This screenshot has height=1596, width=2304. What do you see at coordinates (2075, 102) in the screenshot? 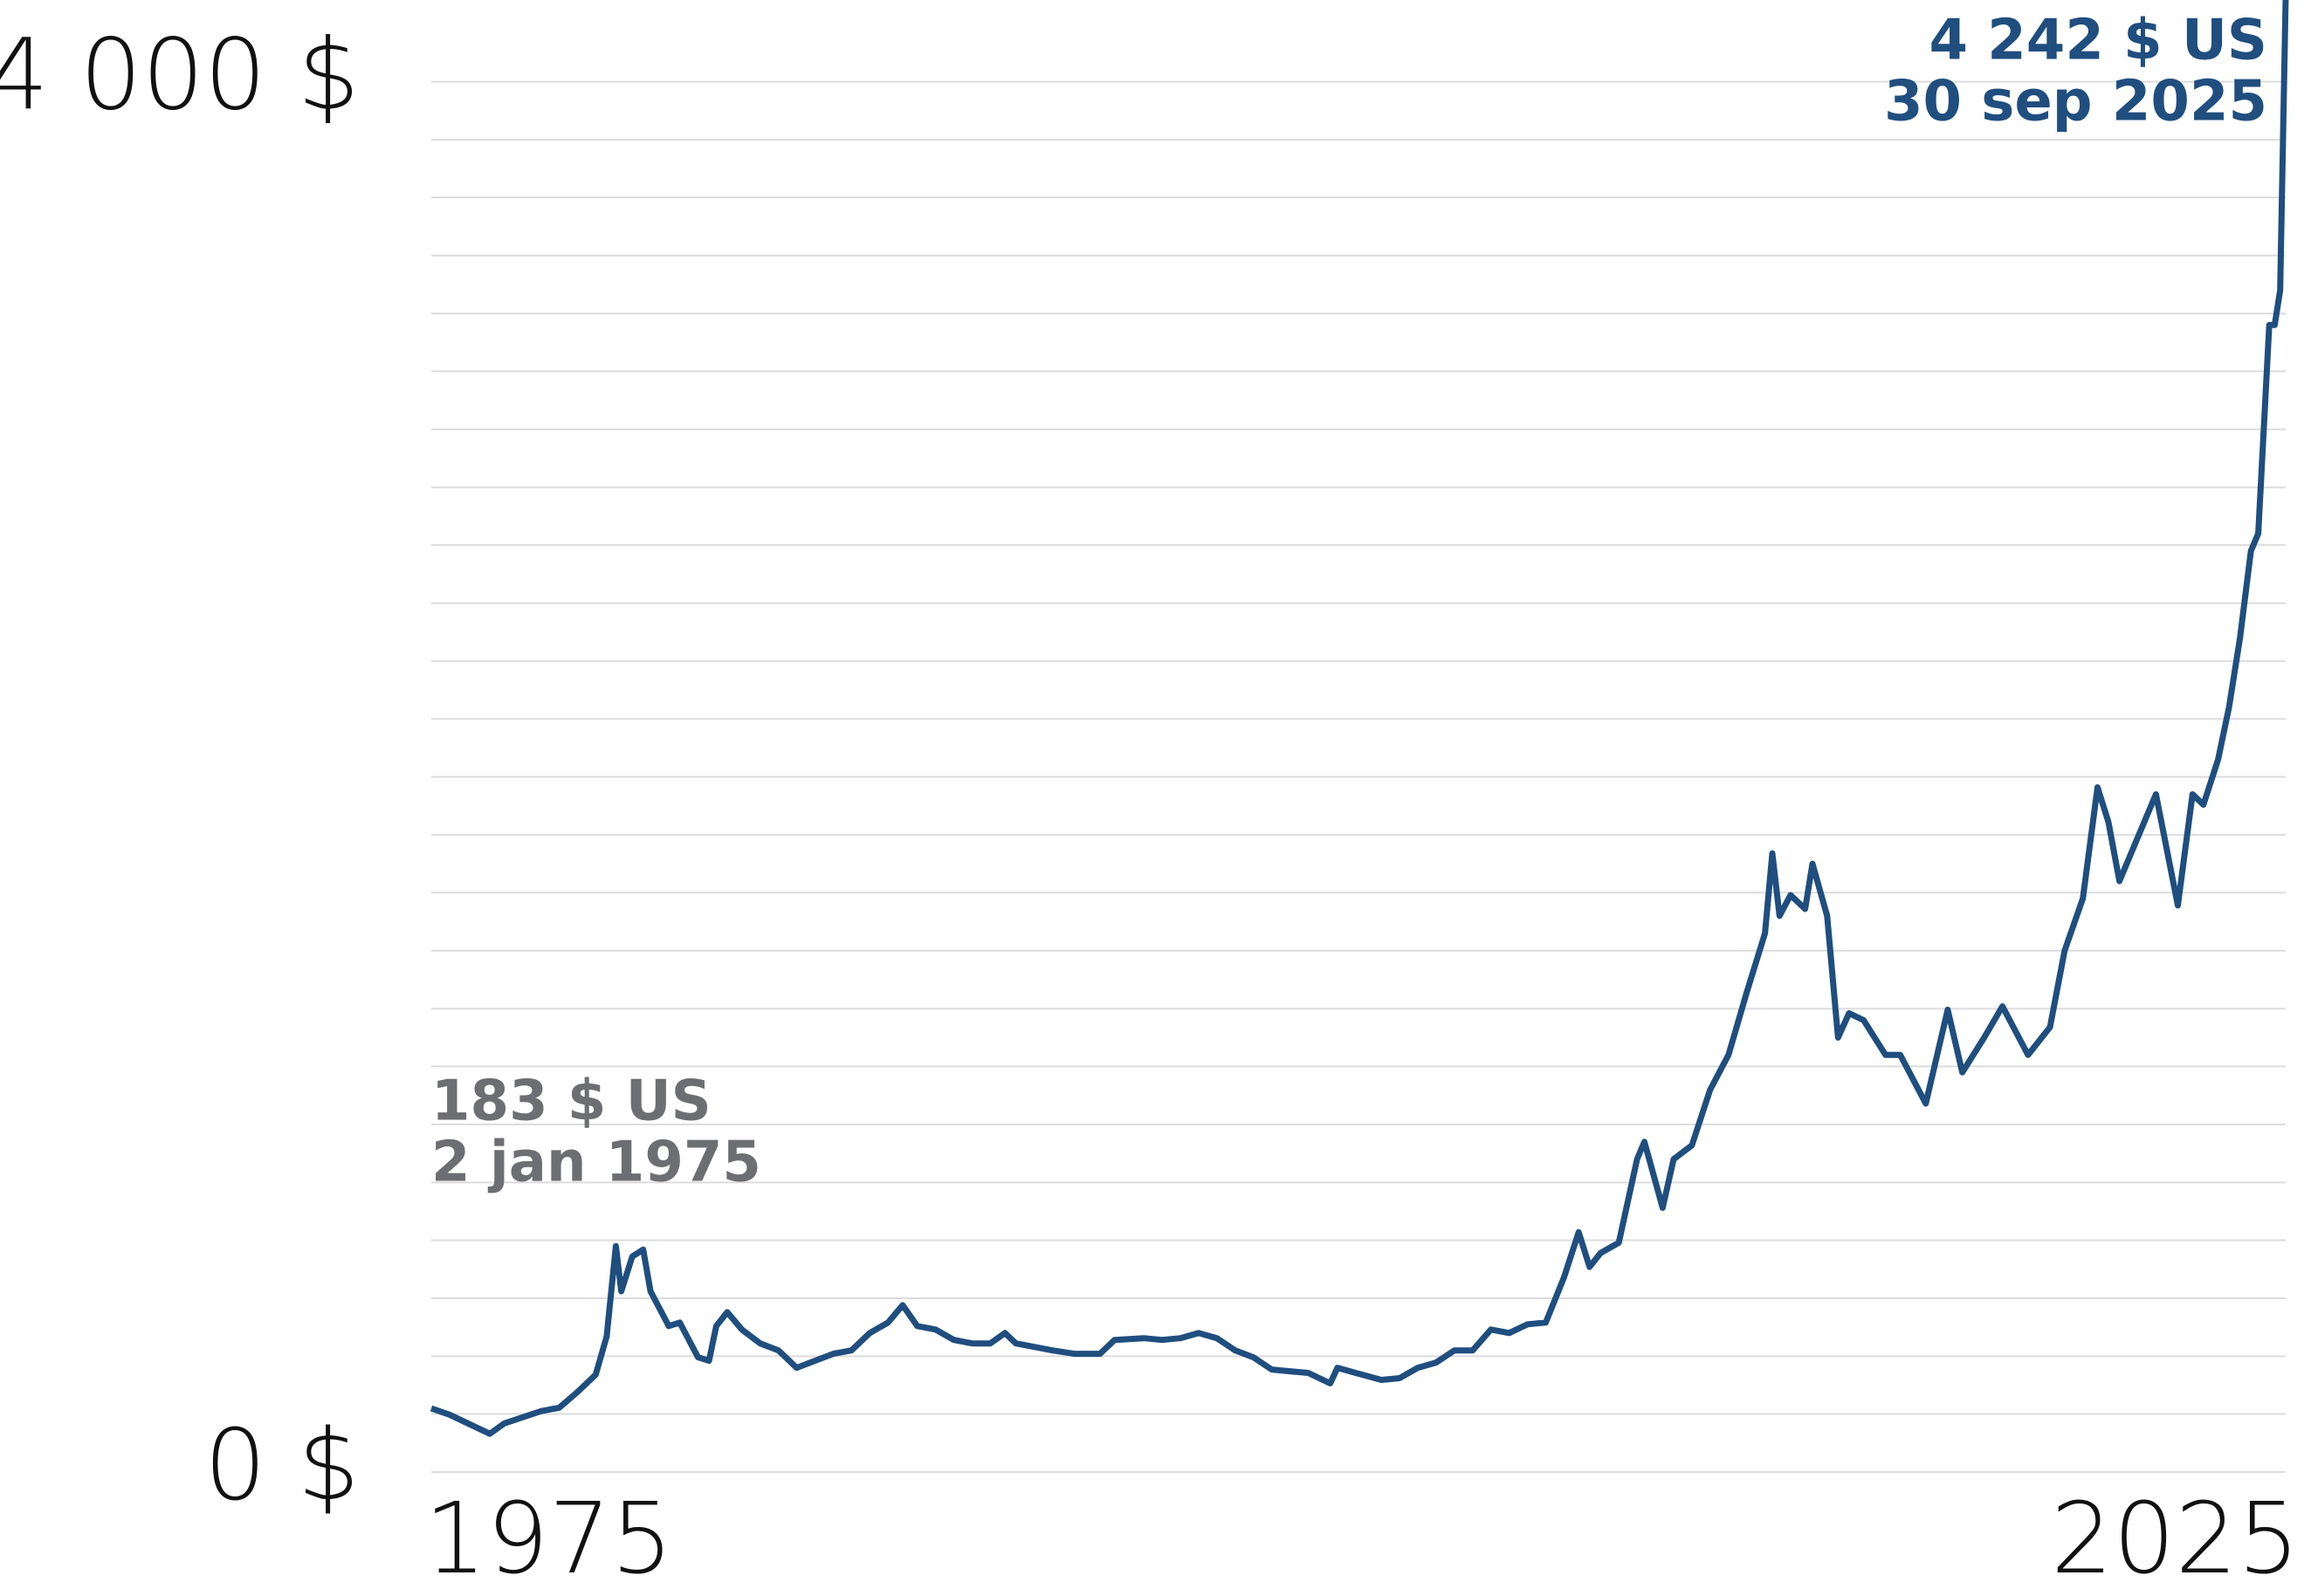
I see `annotation: 30 sep 2025` at bounding box center [2075, 102].